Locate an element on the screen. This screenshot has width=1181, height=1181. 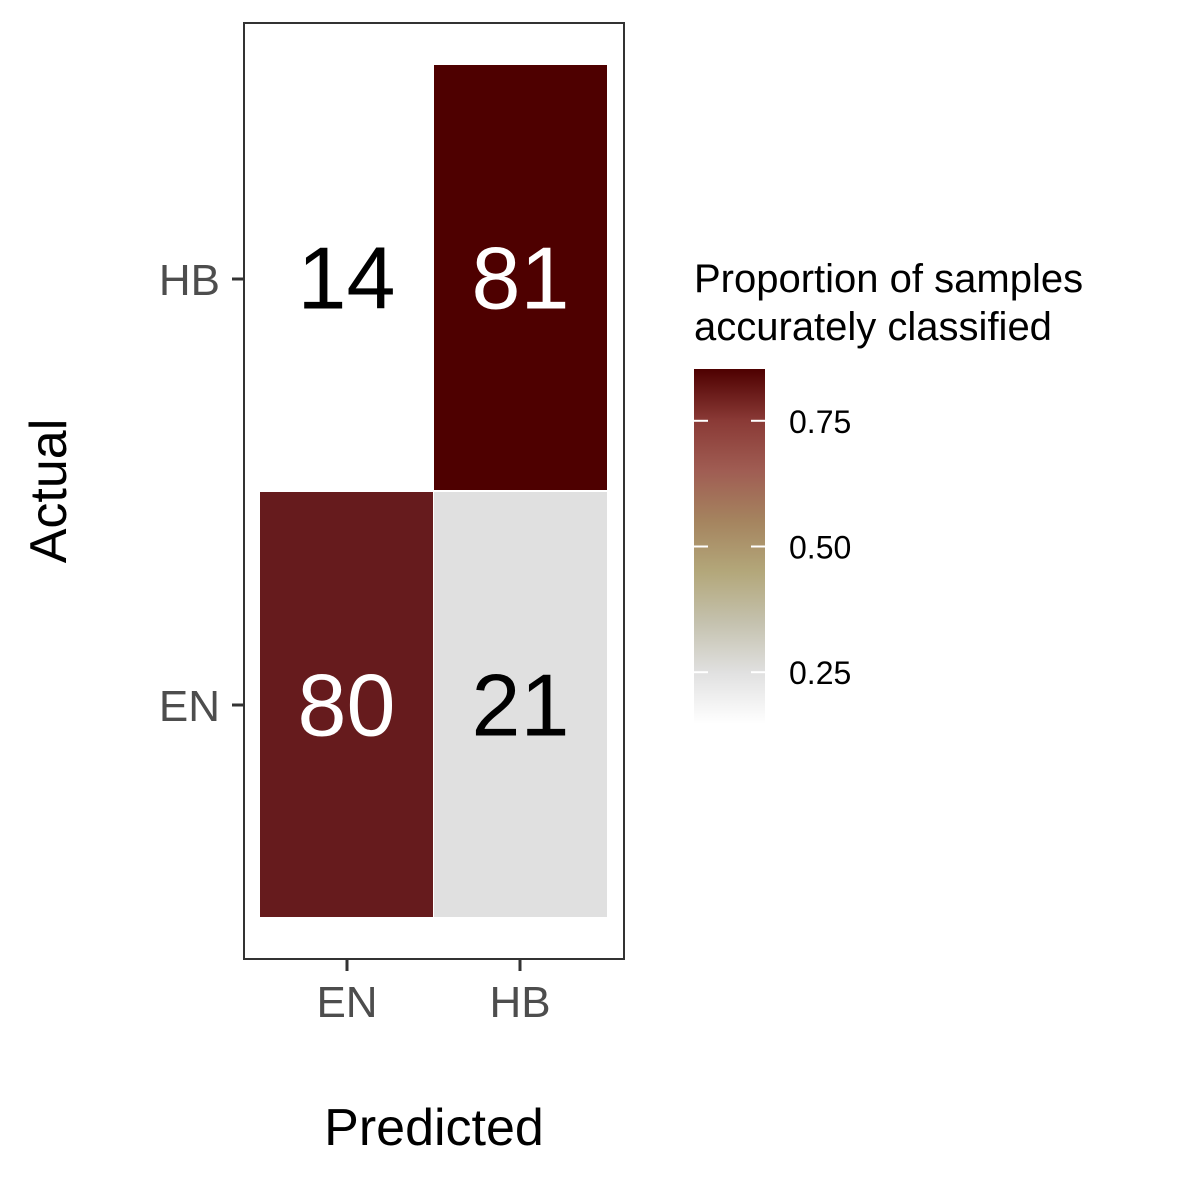
cell-count-label: 80 is located at coordinates (347, 705).